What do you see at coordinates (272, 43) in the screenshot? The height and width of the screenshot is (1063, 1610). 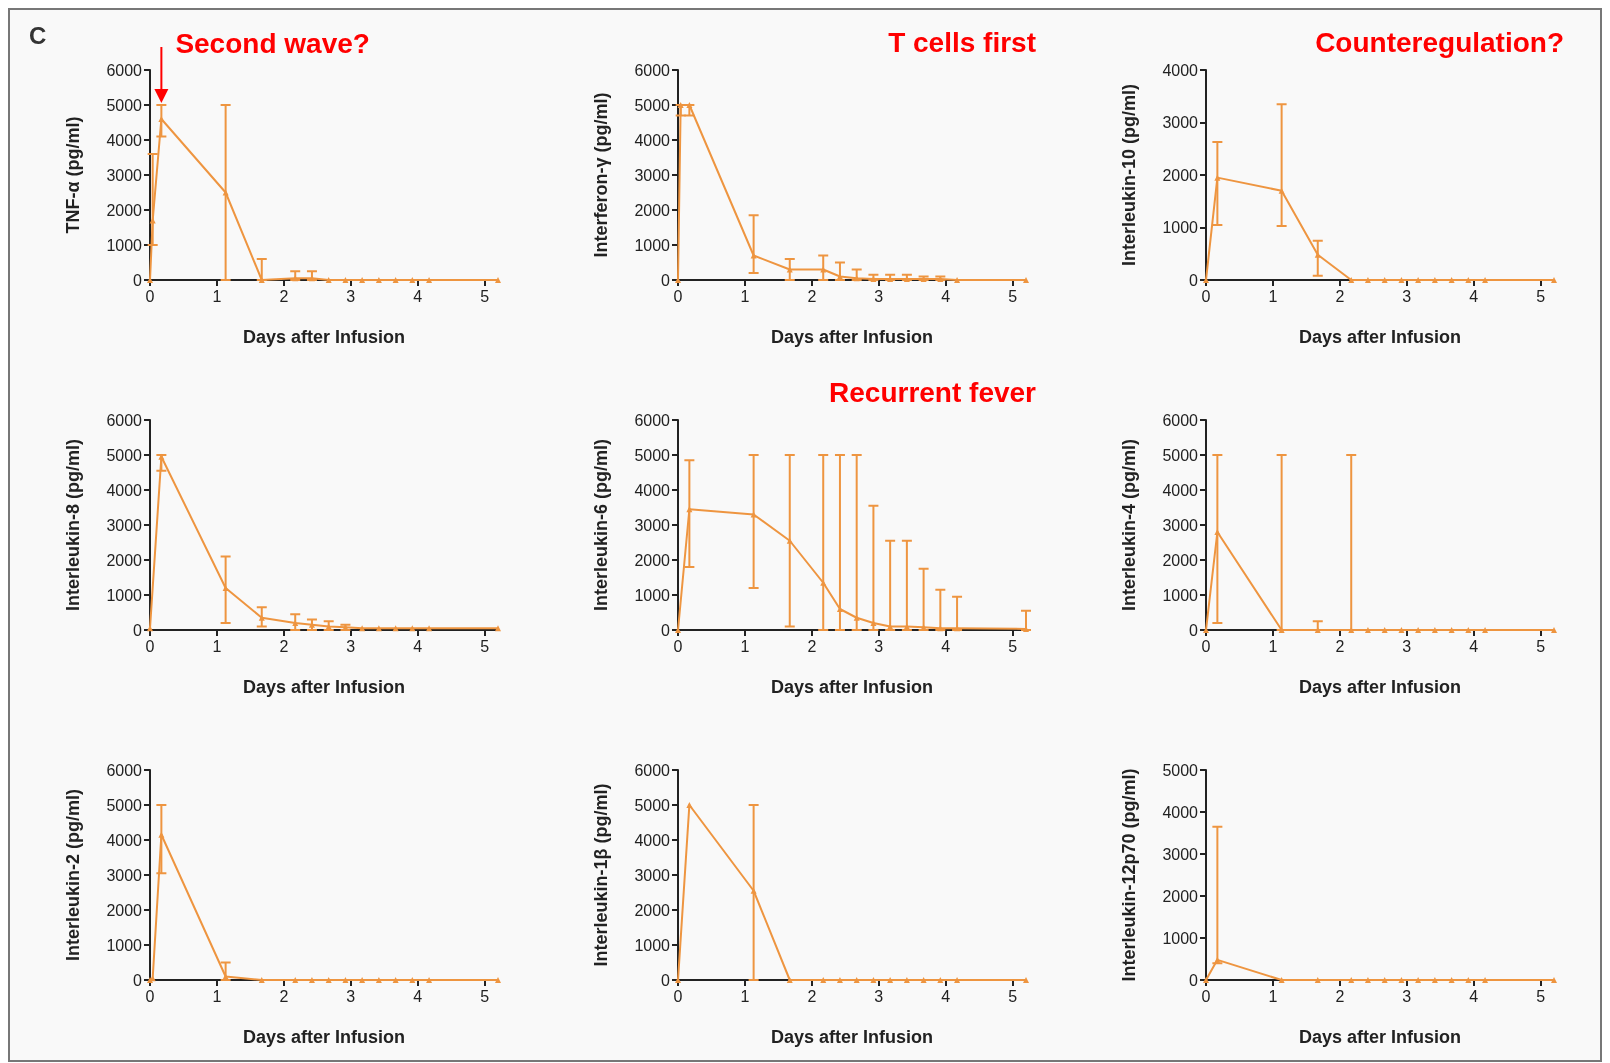 I see `annotation: Second wave?` at bounding box center [272, 43].